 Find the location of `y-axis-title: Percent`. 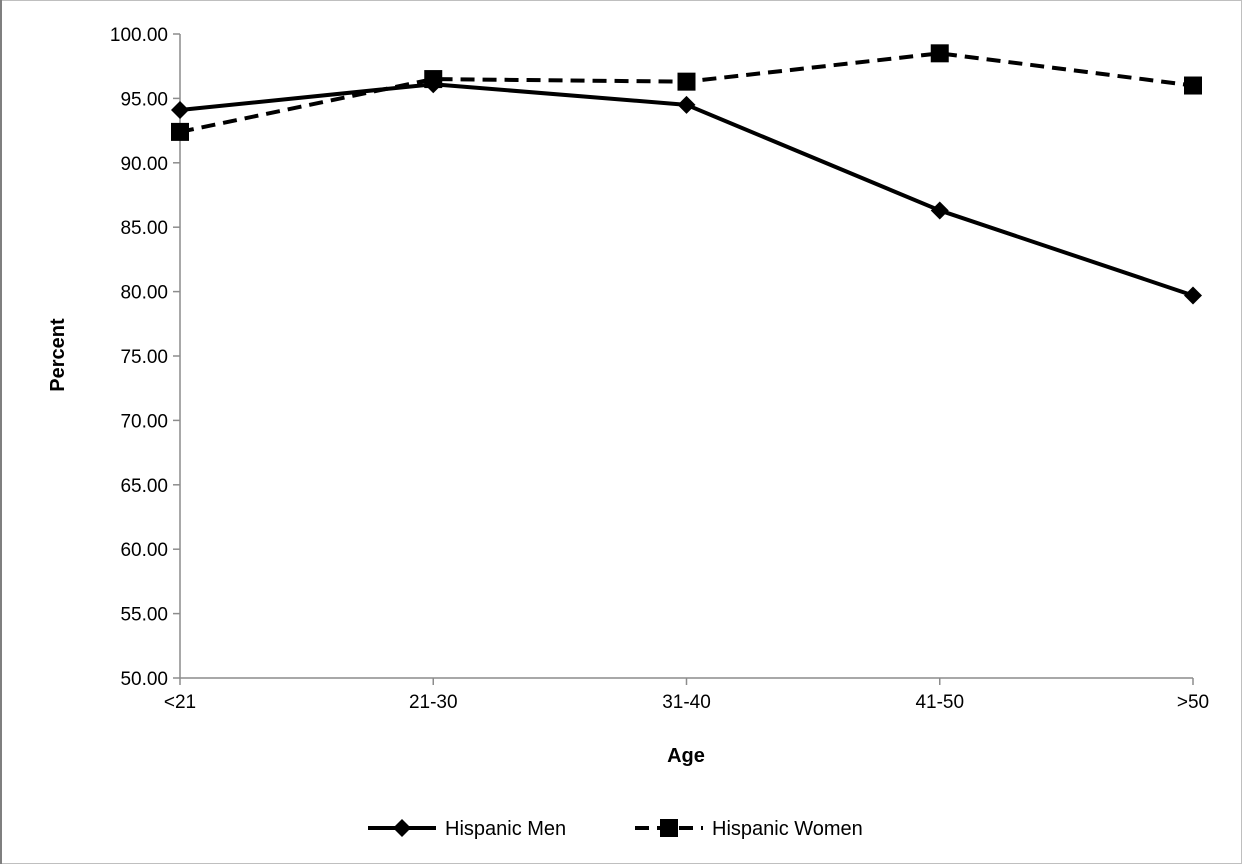

y-axis-title: Percent is located at coordinates (58, 355).